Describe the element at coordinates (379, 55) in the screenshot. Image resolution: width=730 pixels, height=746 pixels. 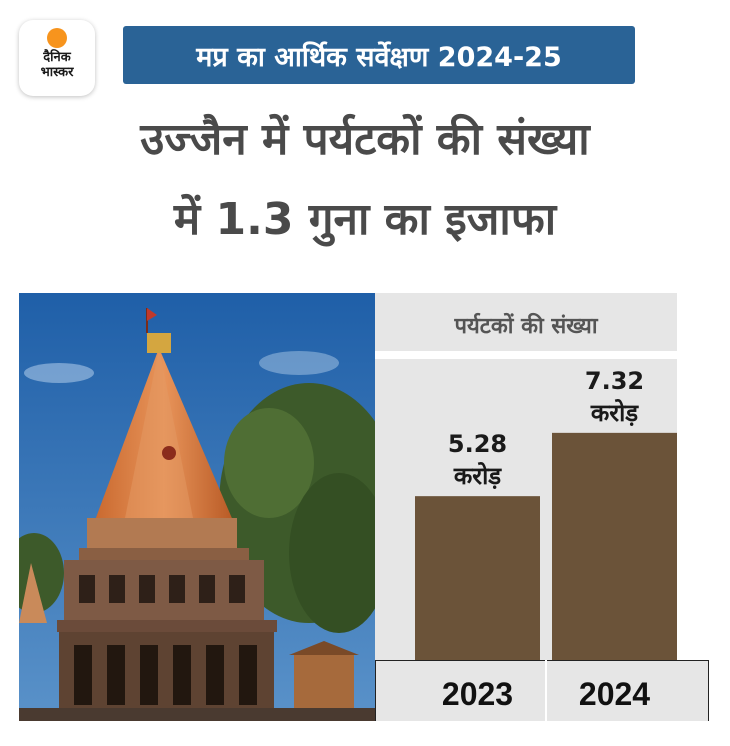
I see `survey-tag: मप्र का आर्थिक सर्वेक्षण 2024-25` at that location.